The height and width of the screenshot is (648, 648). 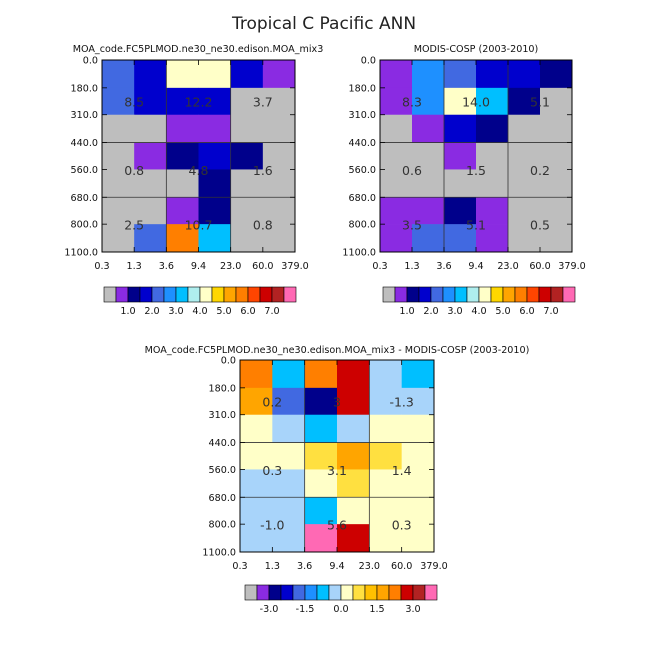 I want to click on y-tick-label: 0.0, so click(x=228, y=361).